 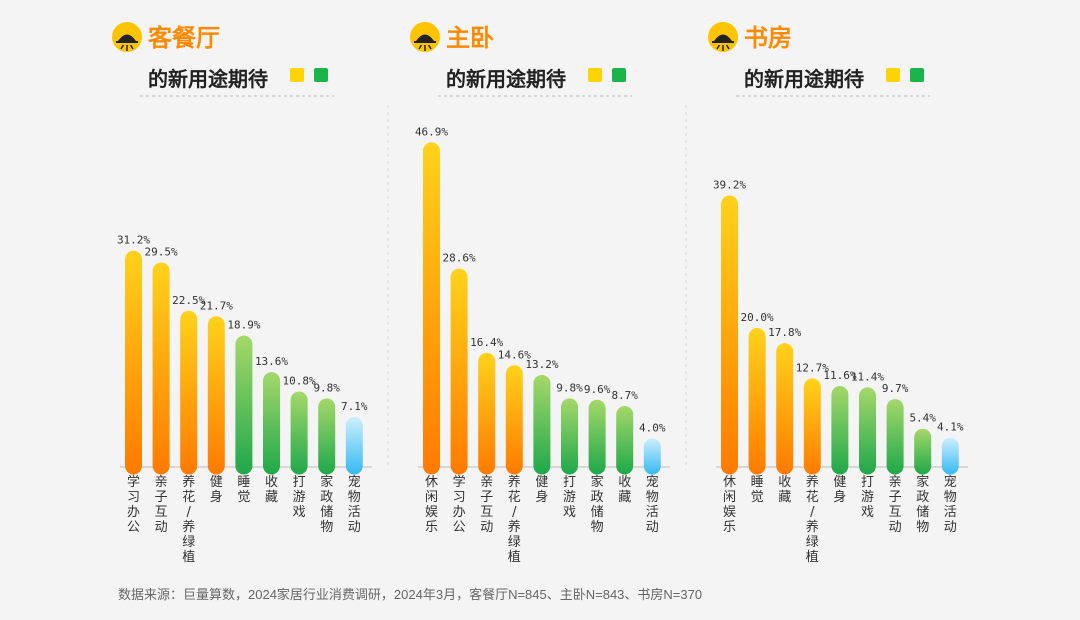 What do you see at coordinates (624, 395) in the screenshot?
I see `data-label: 8.7%` at bounding box center [624, 395].